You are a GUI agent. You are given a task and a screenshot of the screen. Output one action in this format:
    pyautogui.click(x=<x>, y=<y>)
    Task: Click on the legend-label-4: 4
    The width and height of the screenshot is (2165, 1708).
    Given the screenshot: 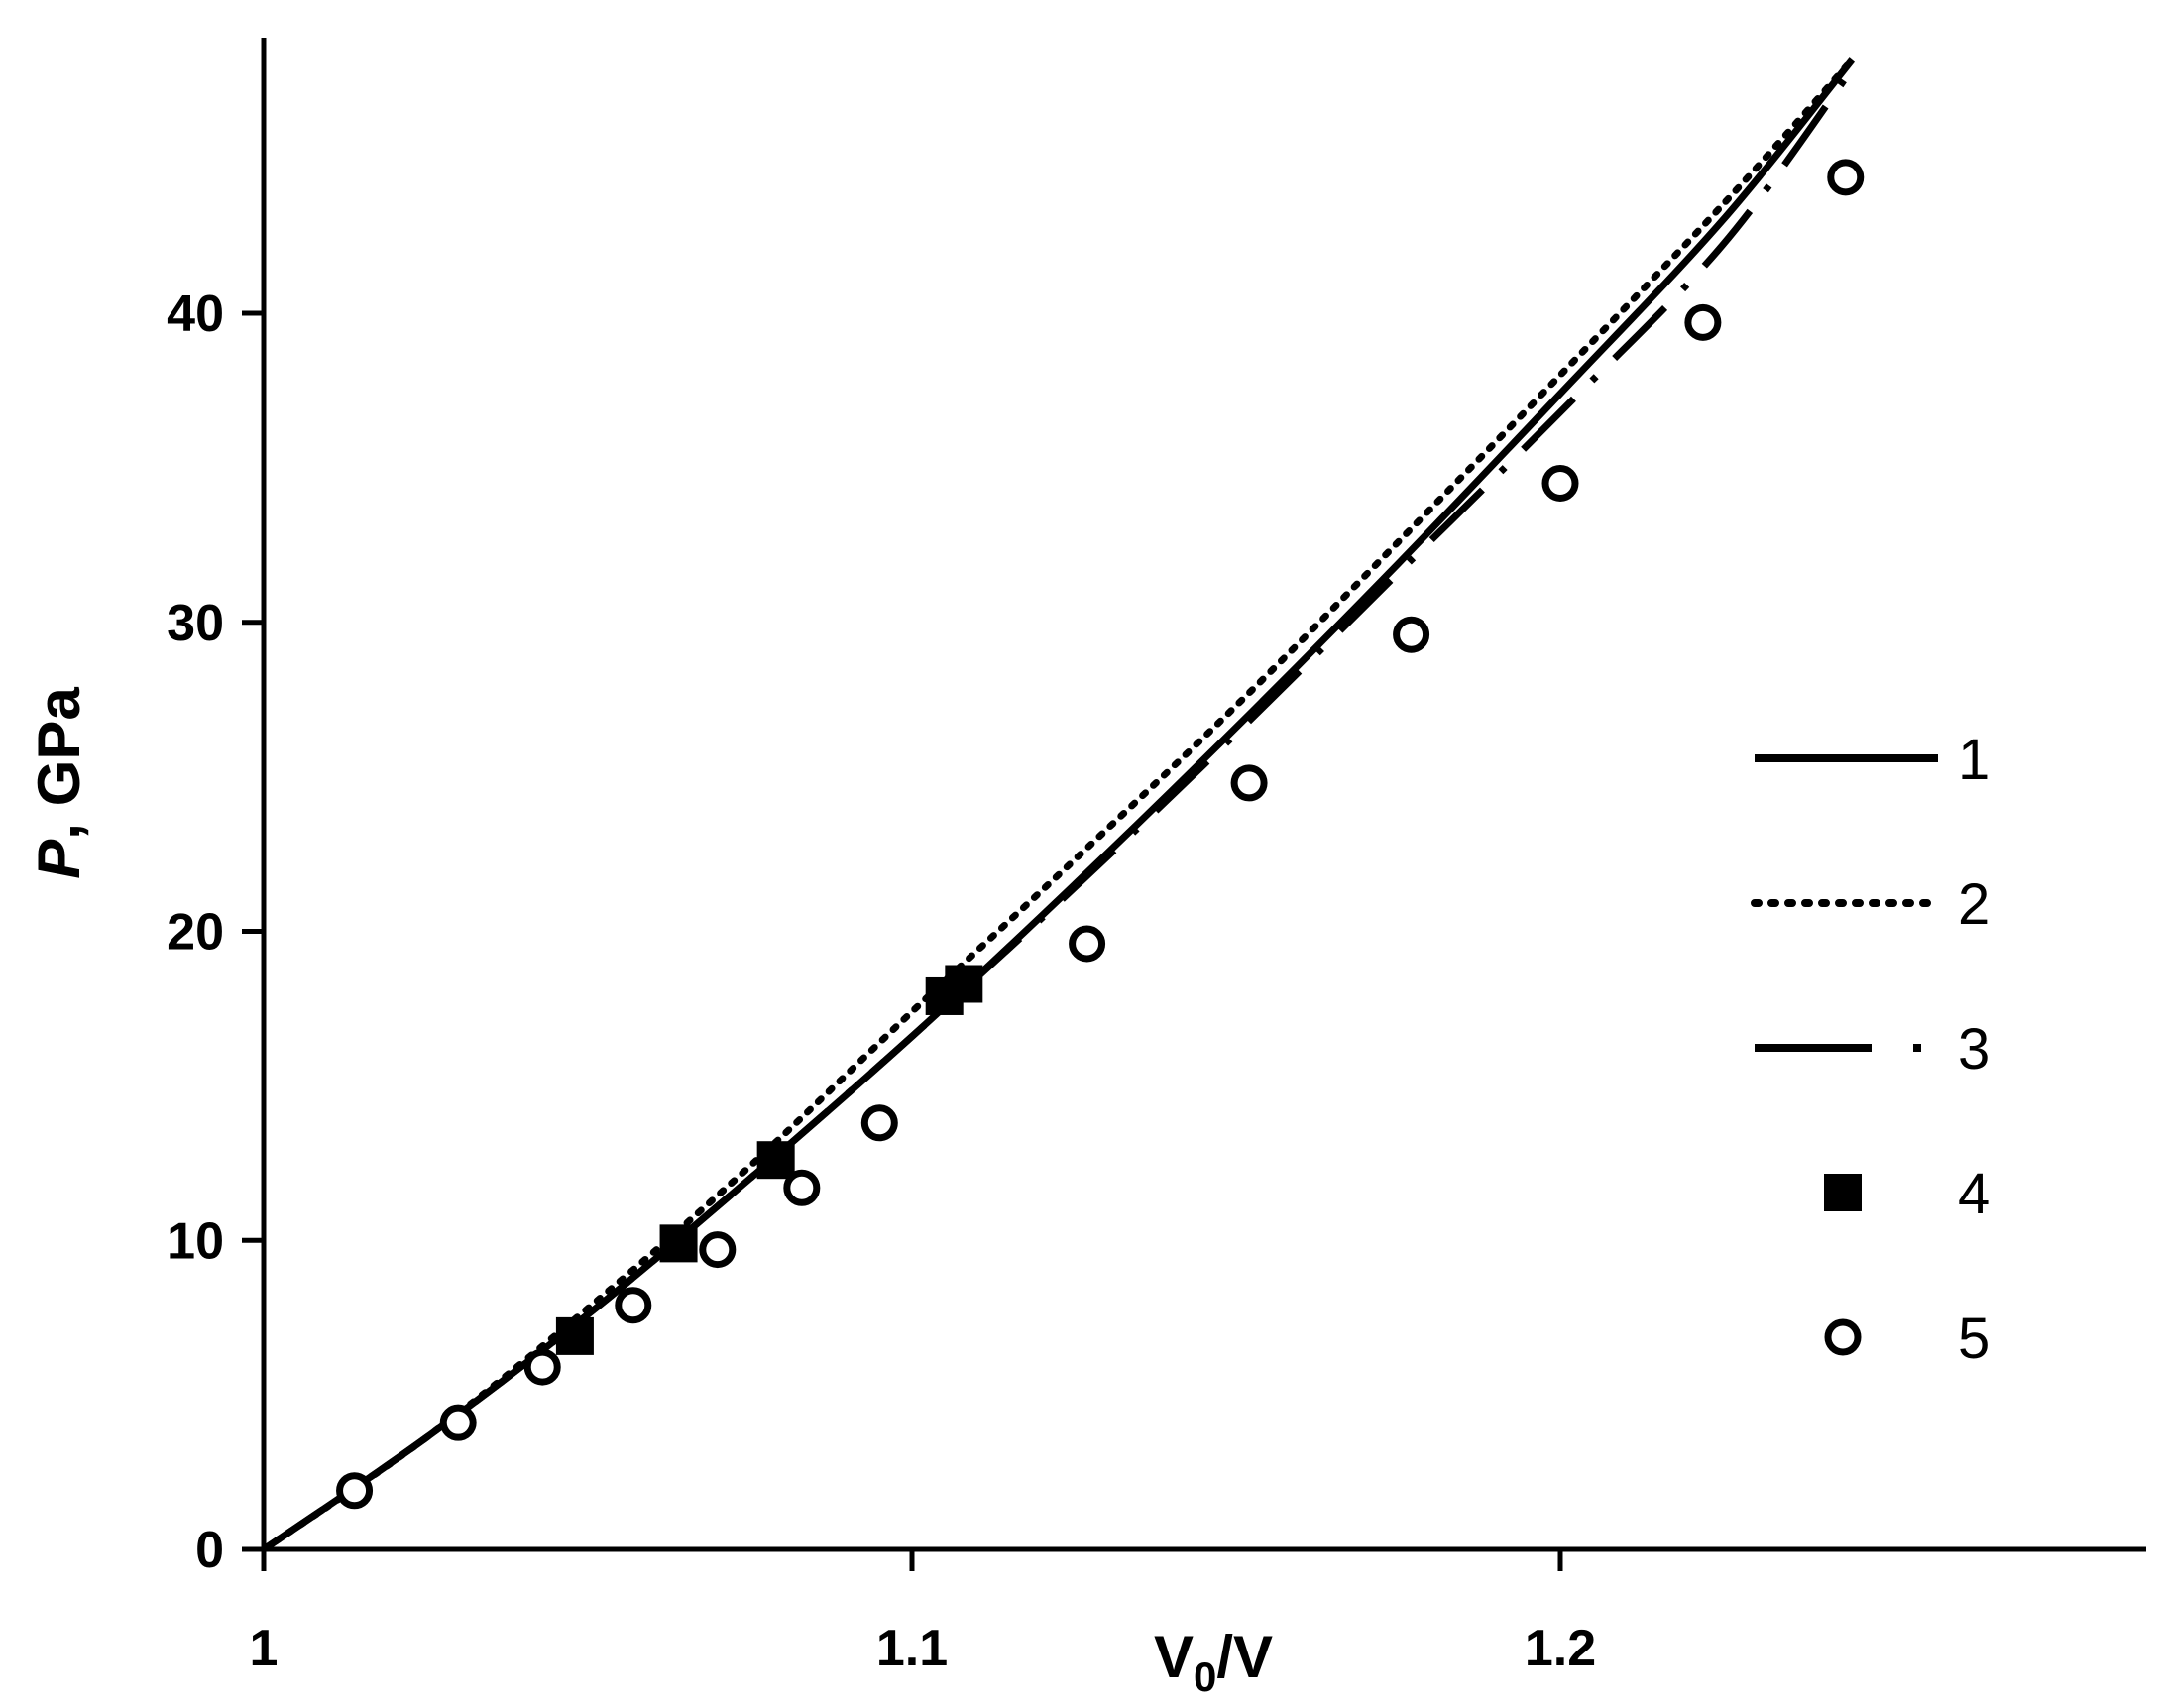 What is the action you would take?
    pyautogui.click(x=1974, y=1194)
    